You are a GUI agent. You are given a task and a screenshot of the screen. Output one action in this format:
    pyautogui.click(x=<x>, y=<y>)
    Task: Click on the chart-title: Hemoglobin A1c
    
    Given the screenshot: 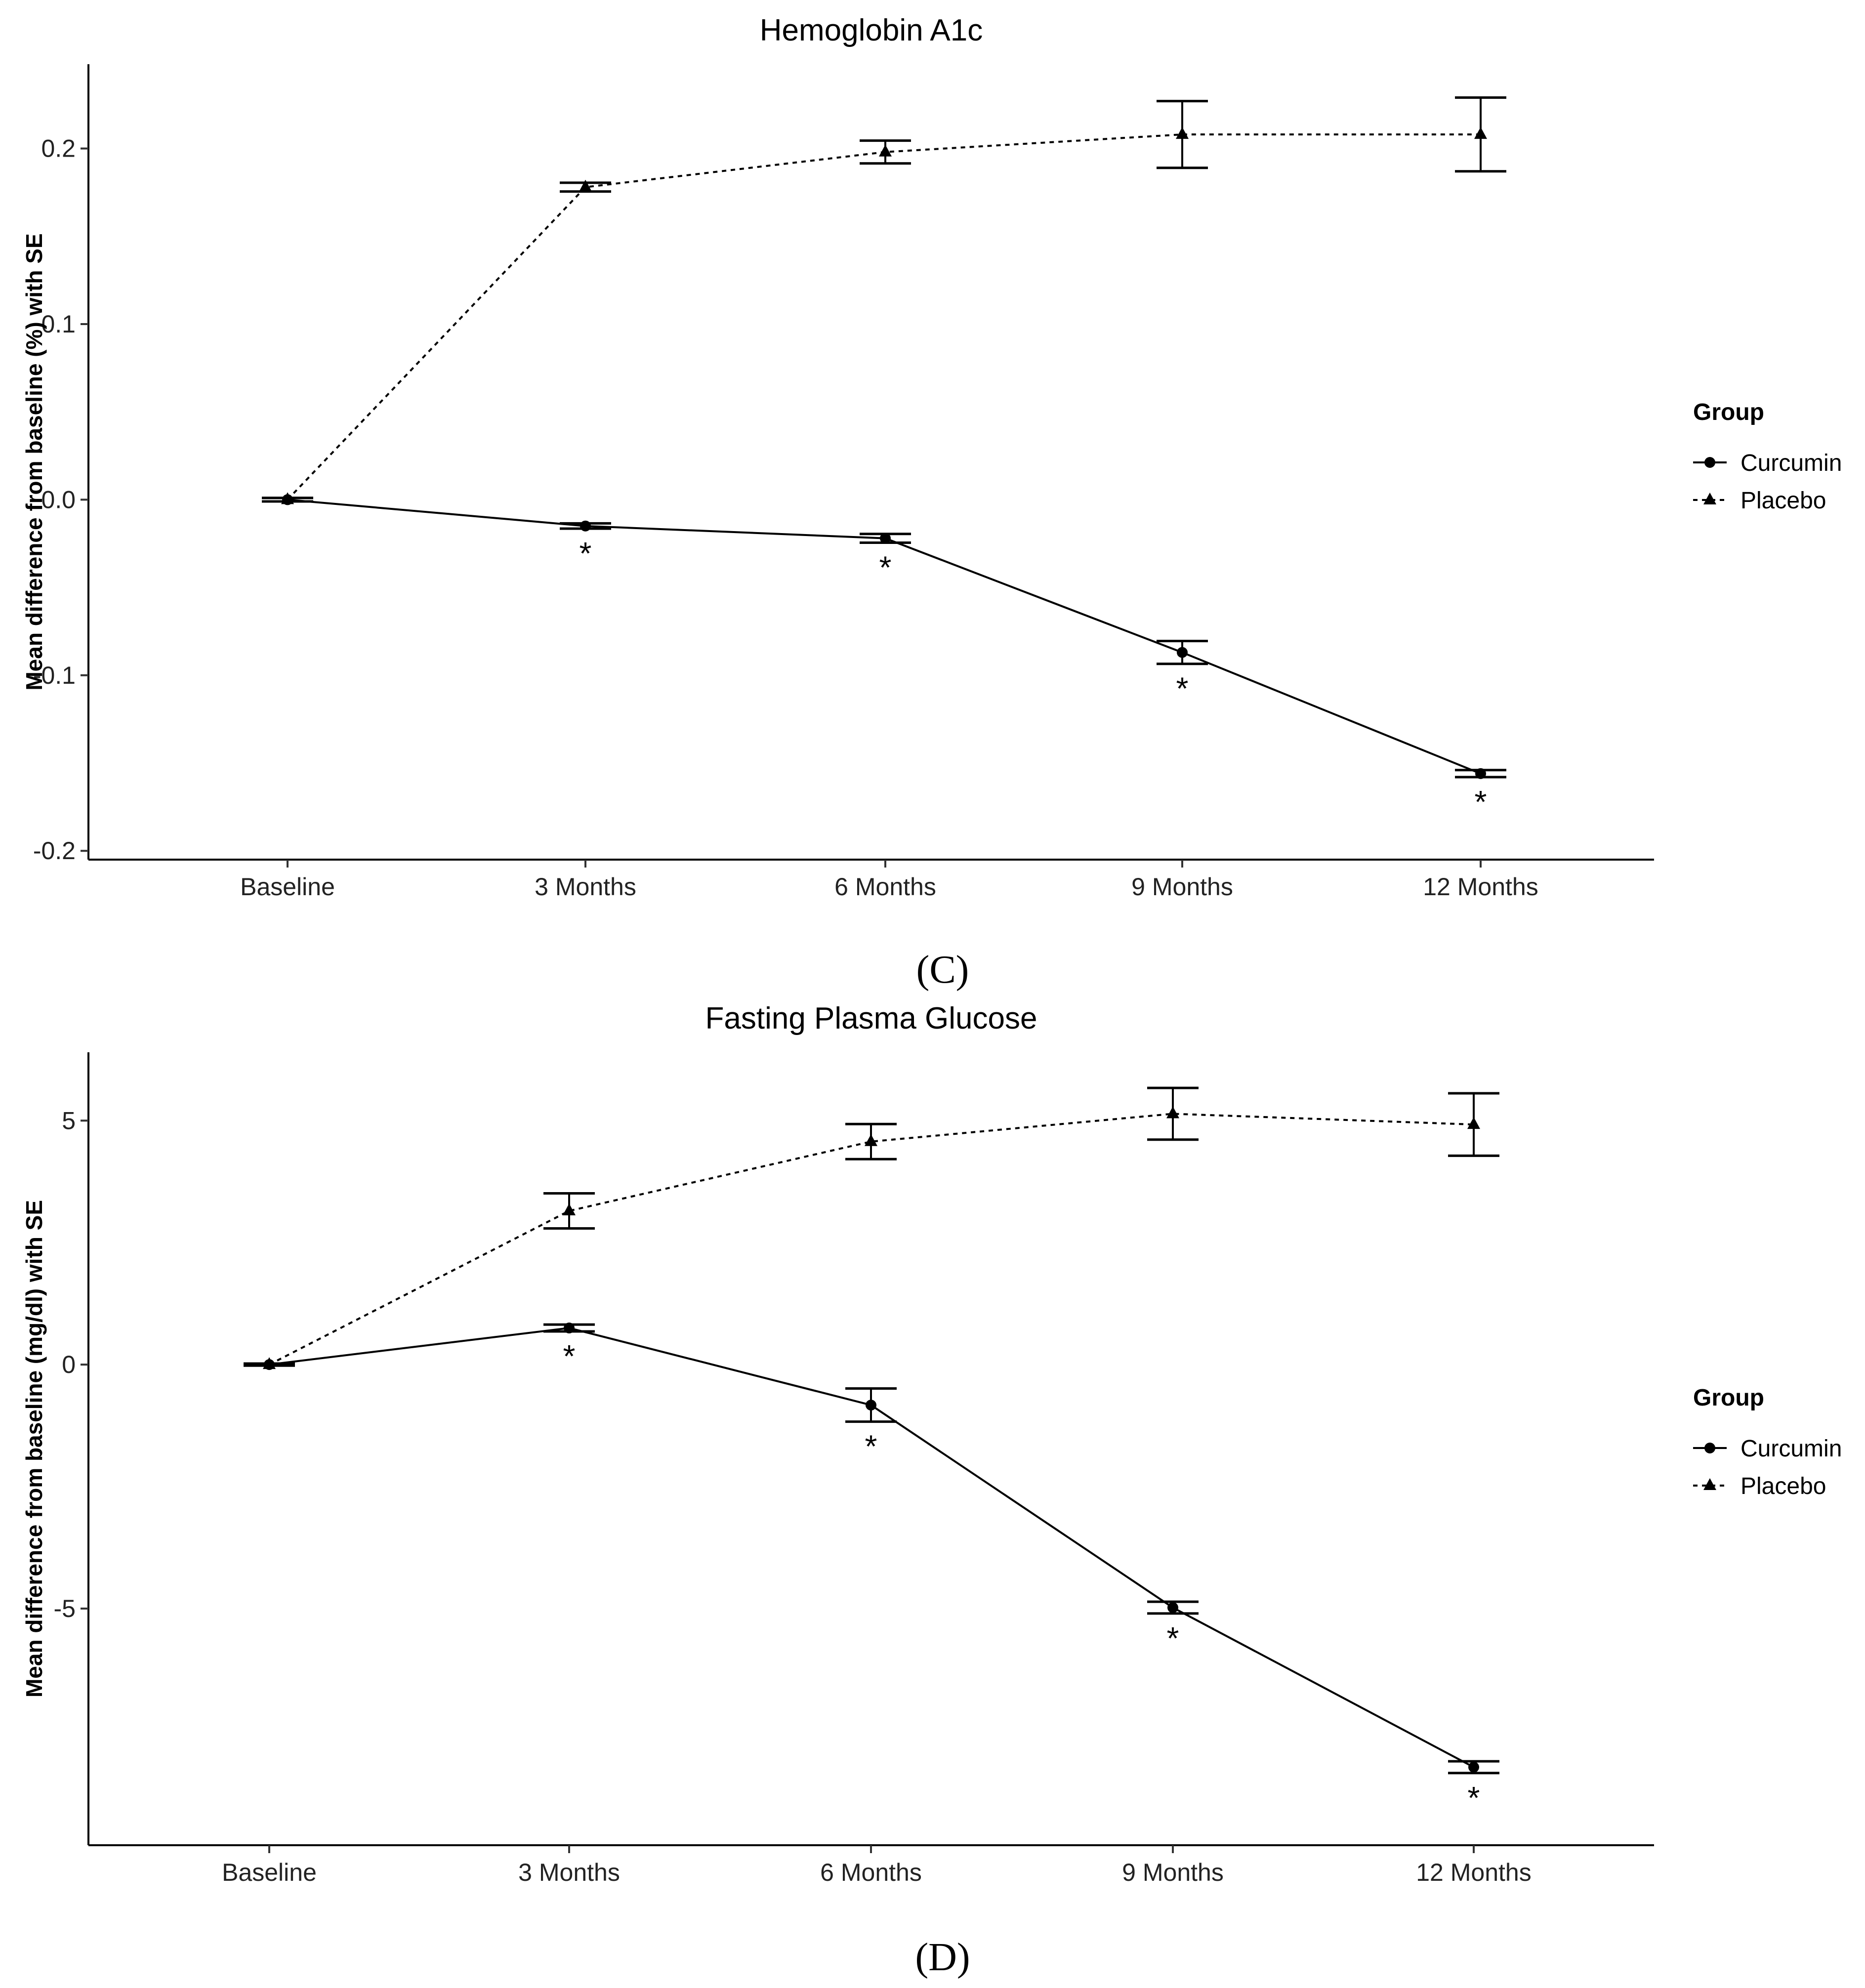 What is the action you would take?
    pyautogui.click(x=871, y=30)
    